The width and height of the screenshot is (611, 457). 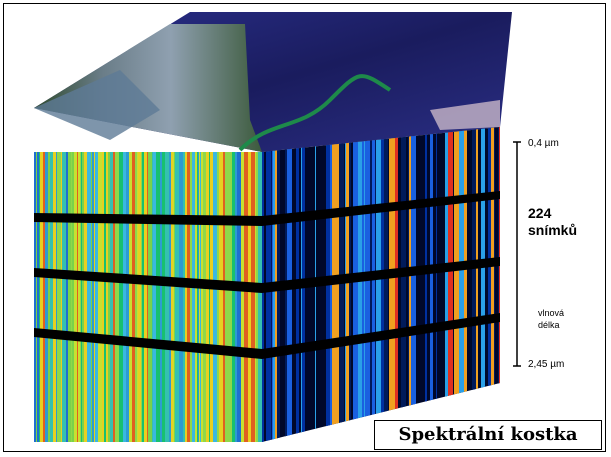 I want to click on band-count-number: 224, so click(x=540, y=213).